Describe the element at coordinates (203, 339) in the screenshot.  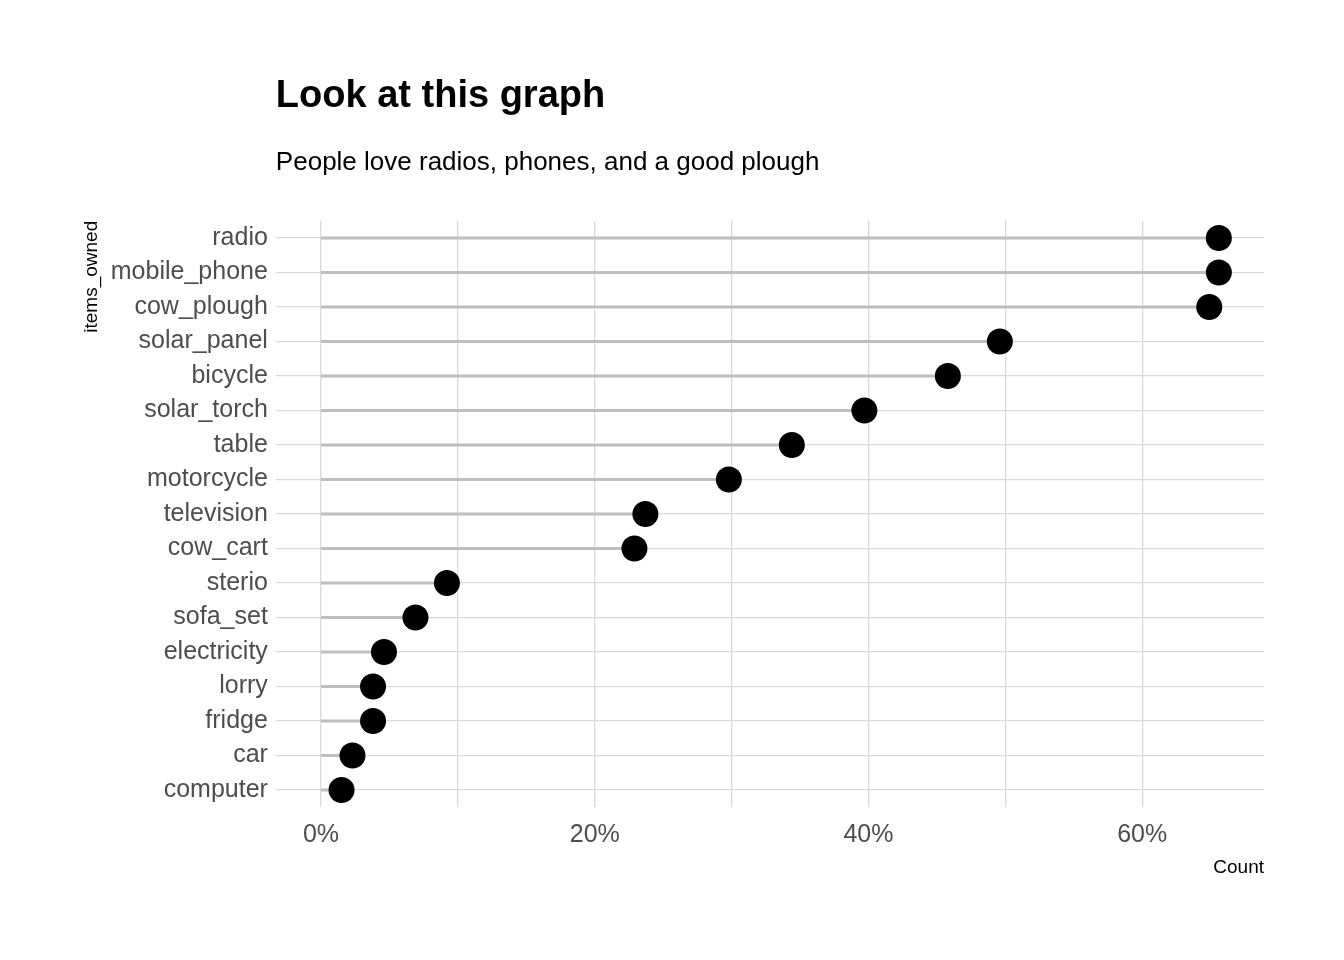
I see `y-tick-label: solar_panel` at that location.